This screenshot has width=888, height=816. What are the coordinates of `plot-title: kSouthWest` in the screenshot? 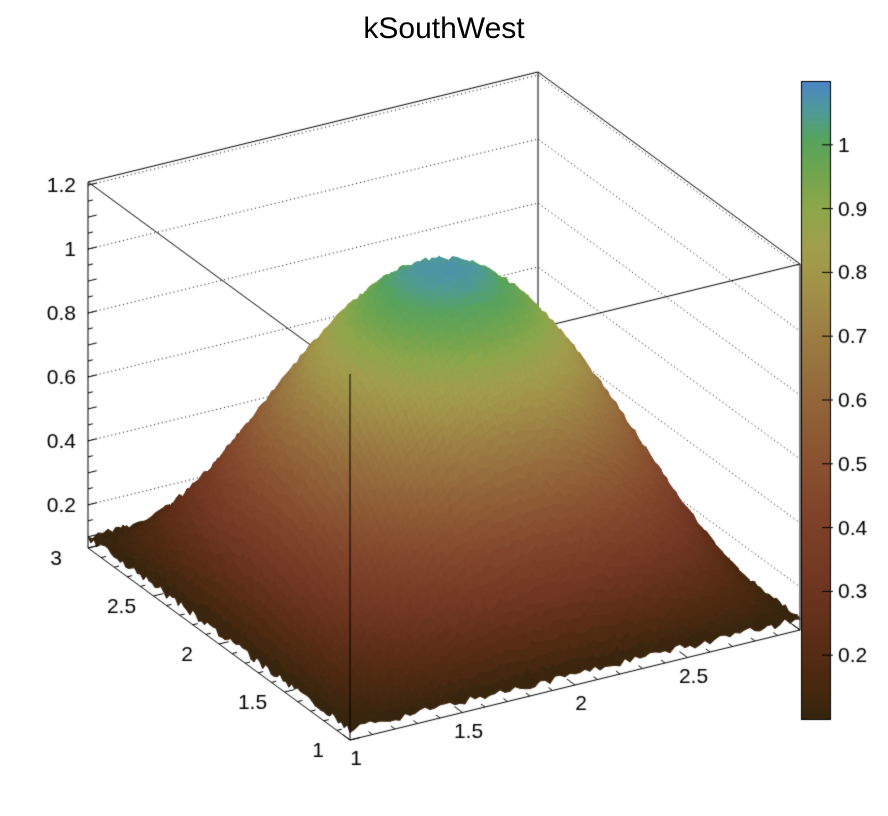 It's located at (444, 28).